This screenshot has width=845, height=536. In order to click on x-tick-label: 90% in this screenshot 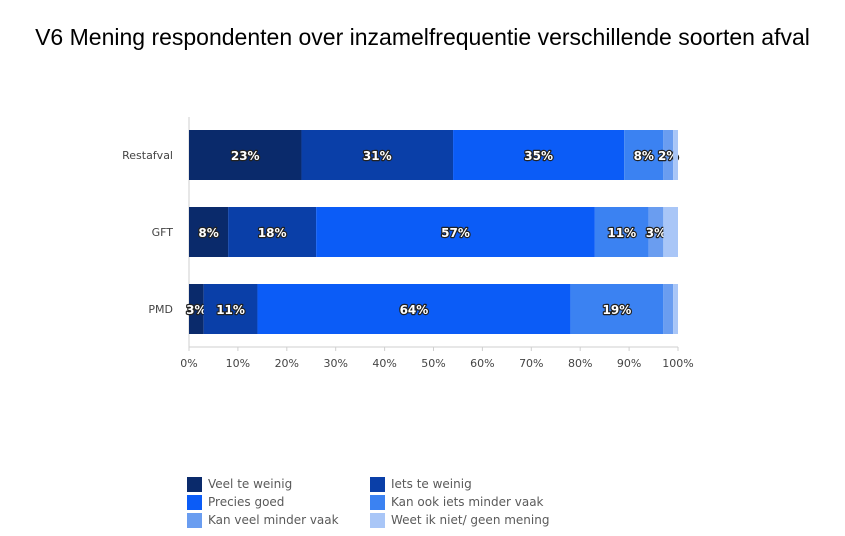, I will do `click(629, 363)`.